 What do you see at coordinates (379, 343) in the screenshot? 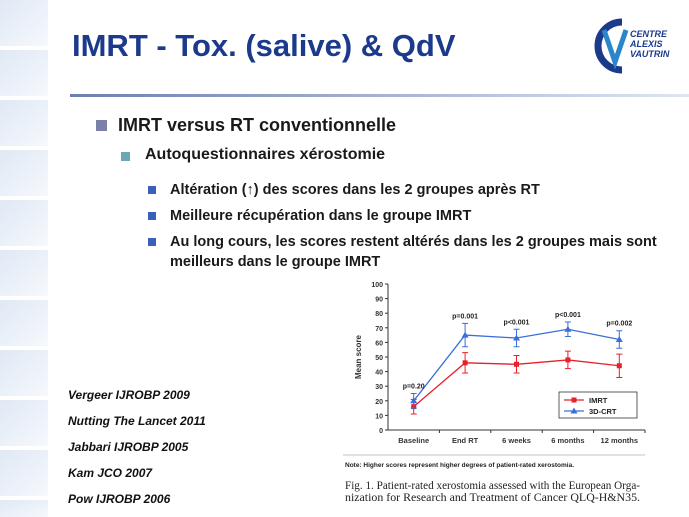
I see `y-tick-label: 60` at bounding box center [379, 343].